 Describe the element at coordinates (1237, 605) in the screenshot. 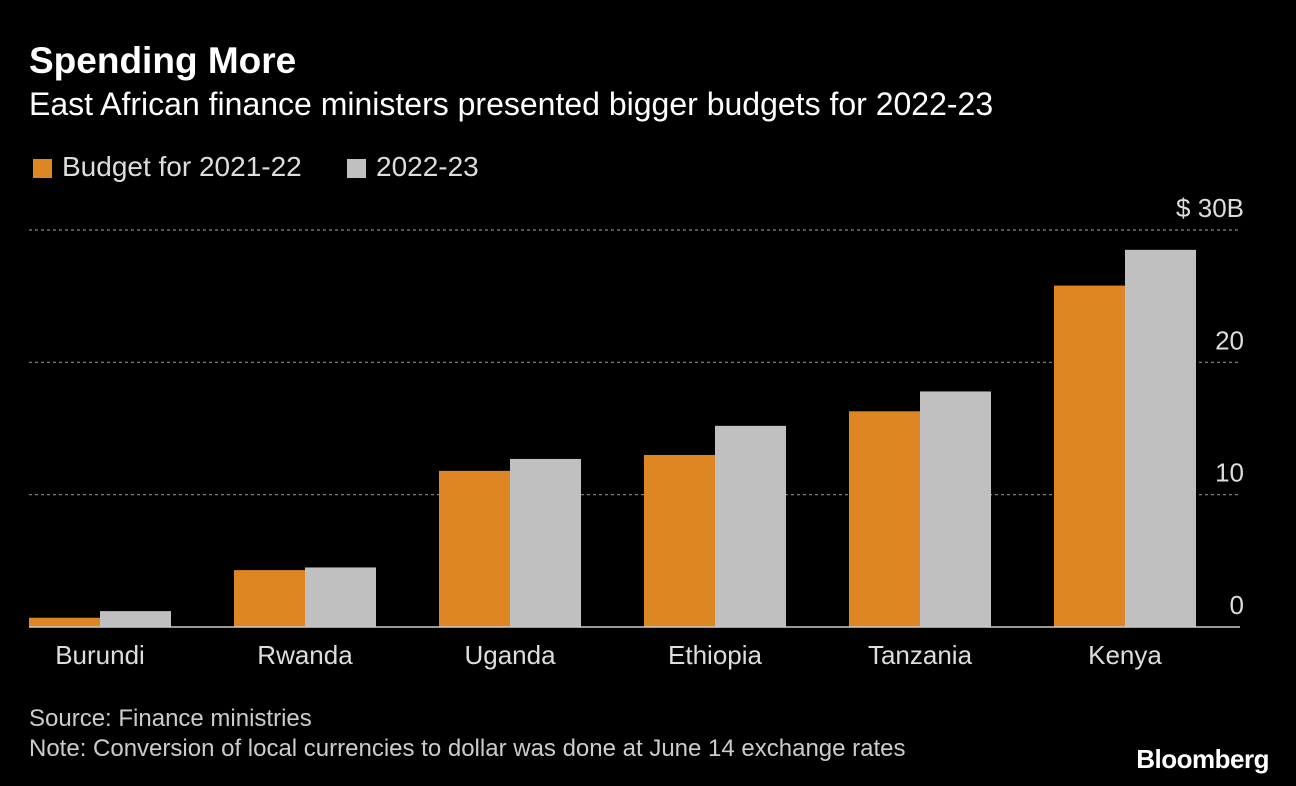

I see `y-tick-label: 0` at that location.